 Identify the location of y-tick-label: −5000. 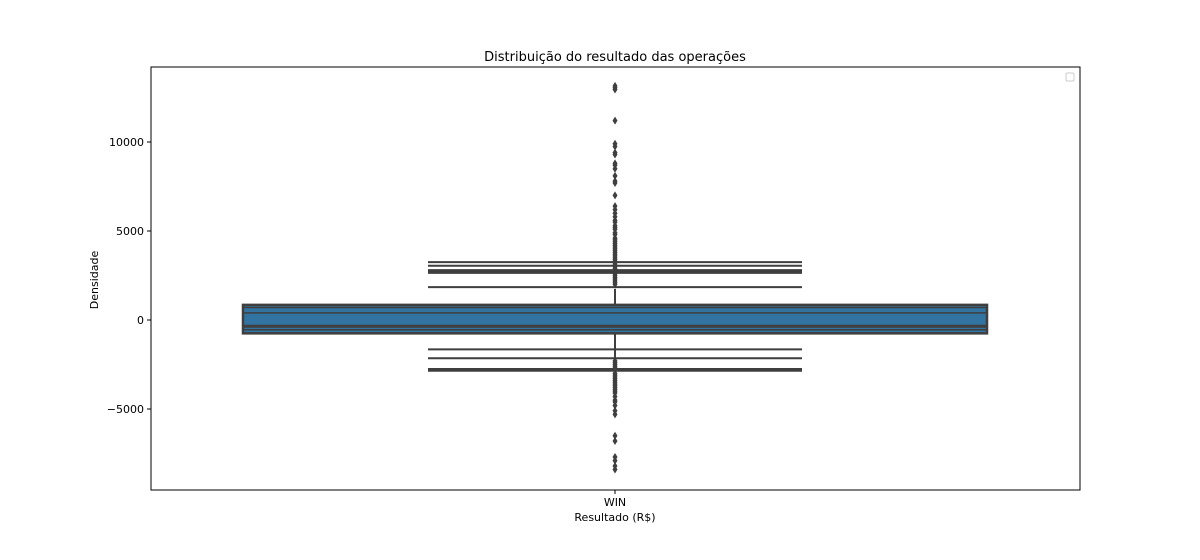
(125, 409).